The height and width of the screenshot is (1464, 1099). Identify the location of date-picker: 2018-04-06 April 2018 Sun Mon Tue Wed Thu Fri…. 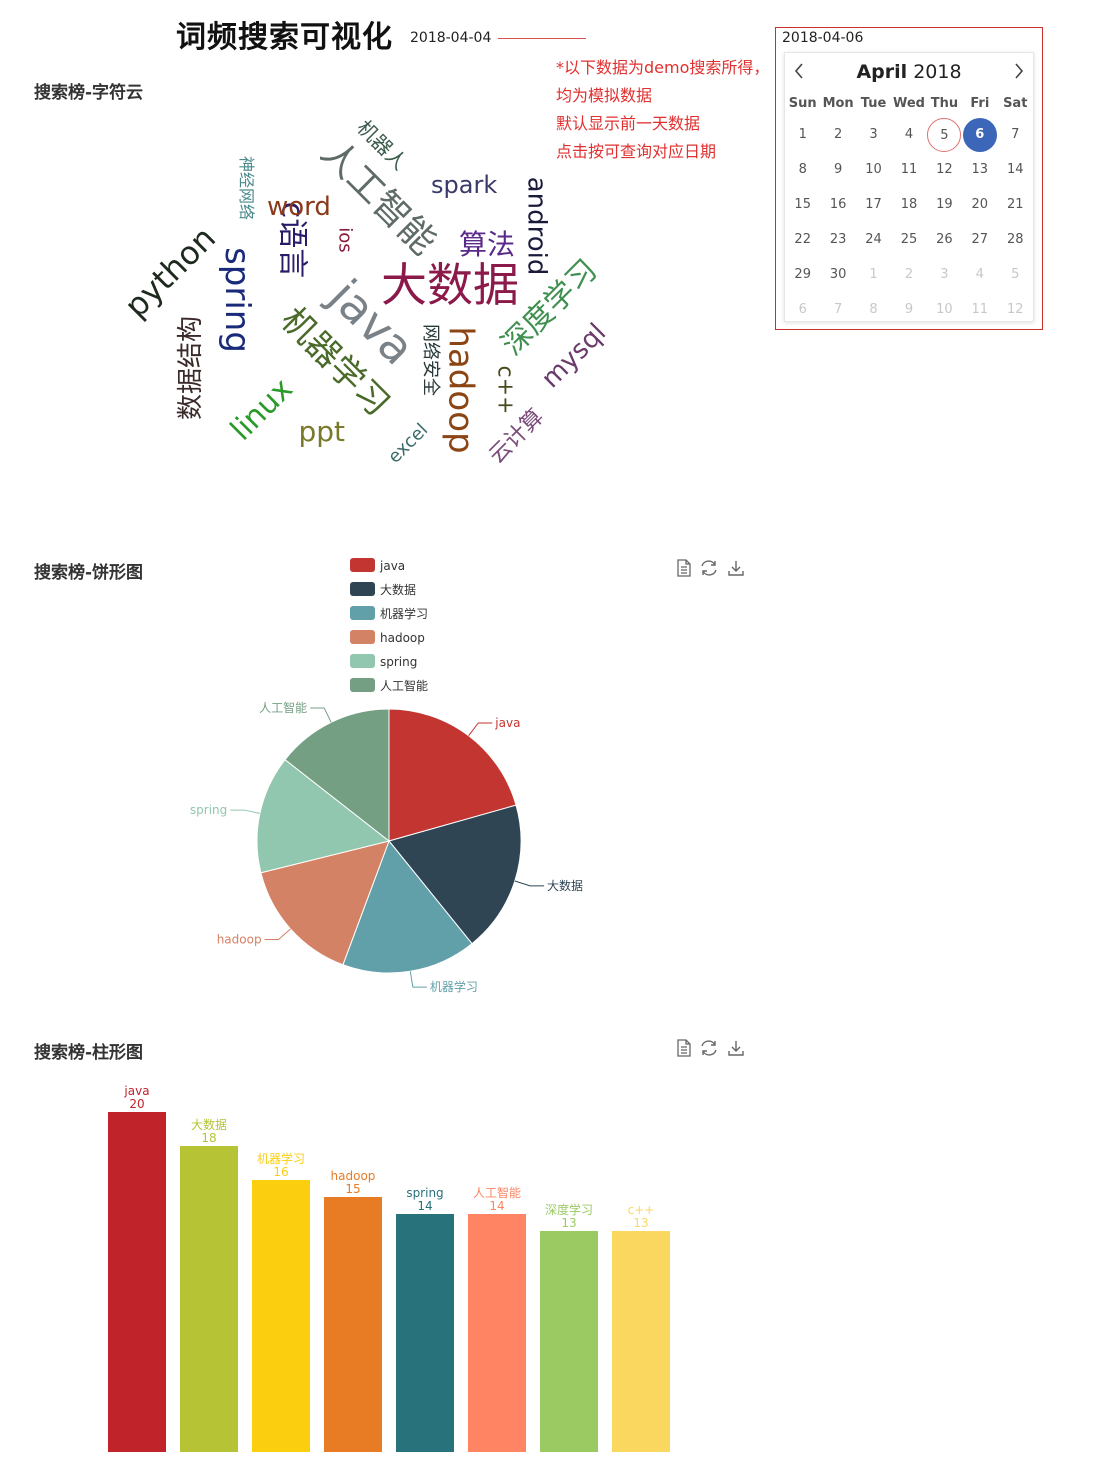
(909, 178).